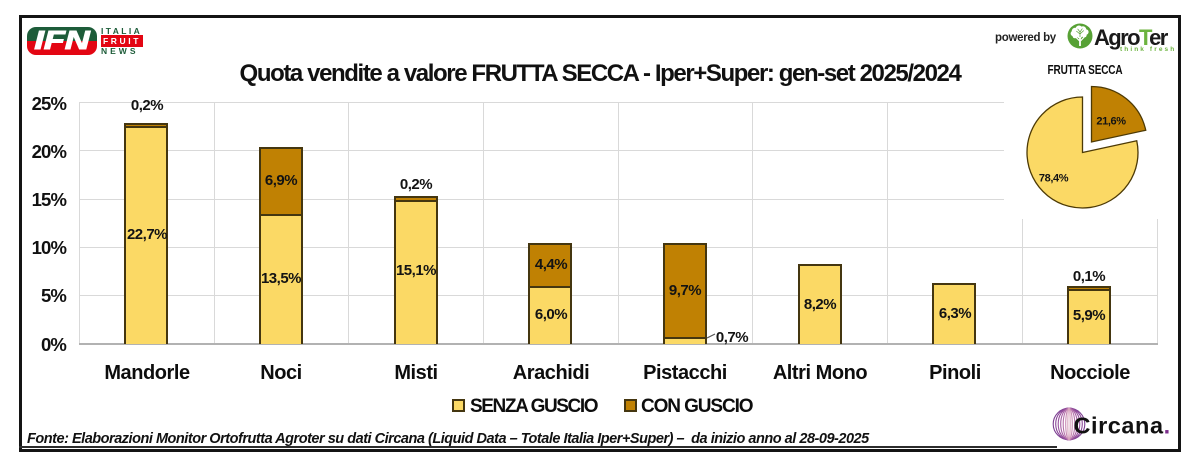 The image size is (1200, 467). Describe the element at coordinates (1054, 179) in the screenshot. I see `svg-text: 78,4%` at that location.